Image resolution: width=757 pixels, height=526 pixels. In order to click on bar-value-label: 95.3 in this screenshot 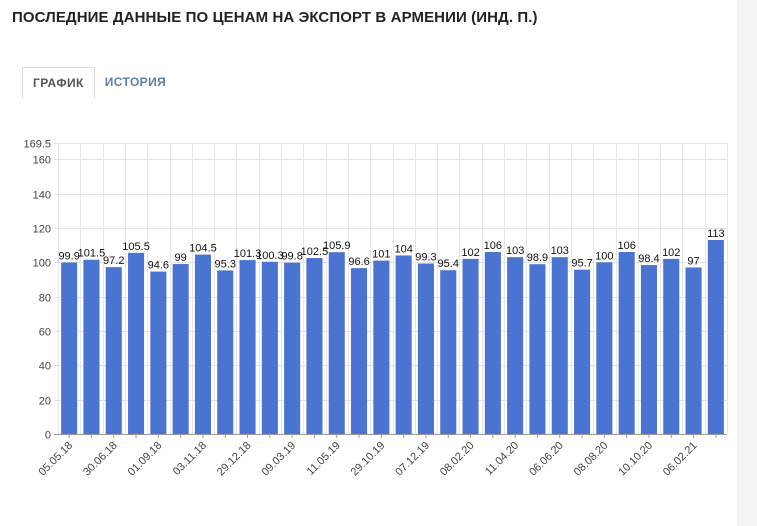, I will do `click(225, 264)`.